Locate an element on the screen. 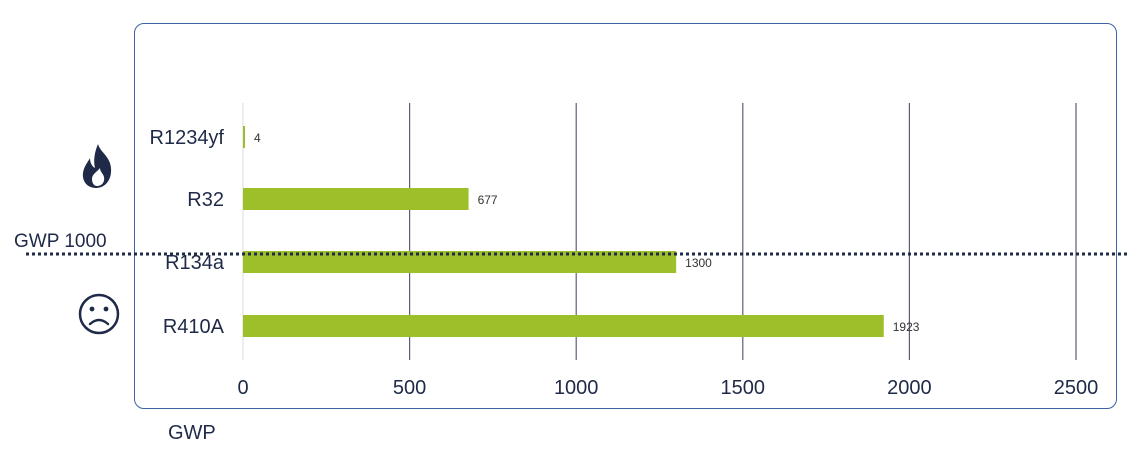 The height and width of the screenshot is (457, 1139). category-label: R134a is located at coordinates (195, 263).